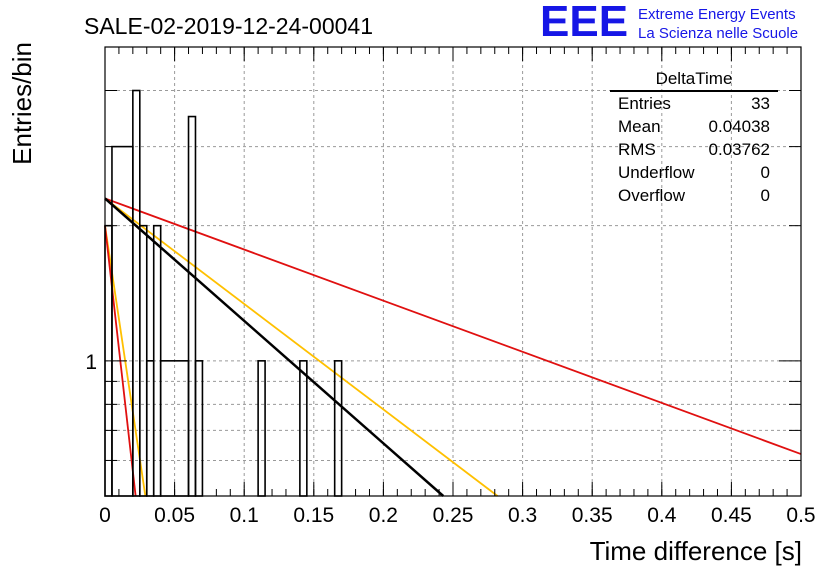 This screenshot has width=836, height=572. I want to click on x-tick-label: 0.35, so click(592, 515).